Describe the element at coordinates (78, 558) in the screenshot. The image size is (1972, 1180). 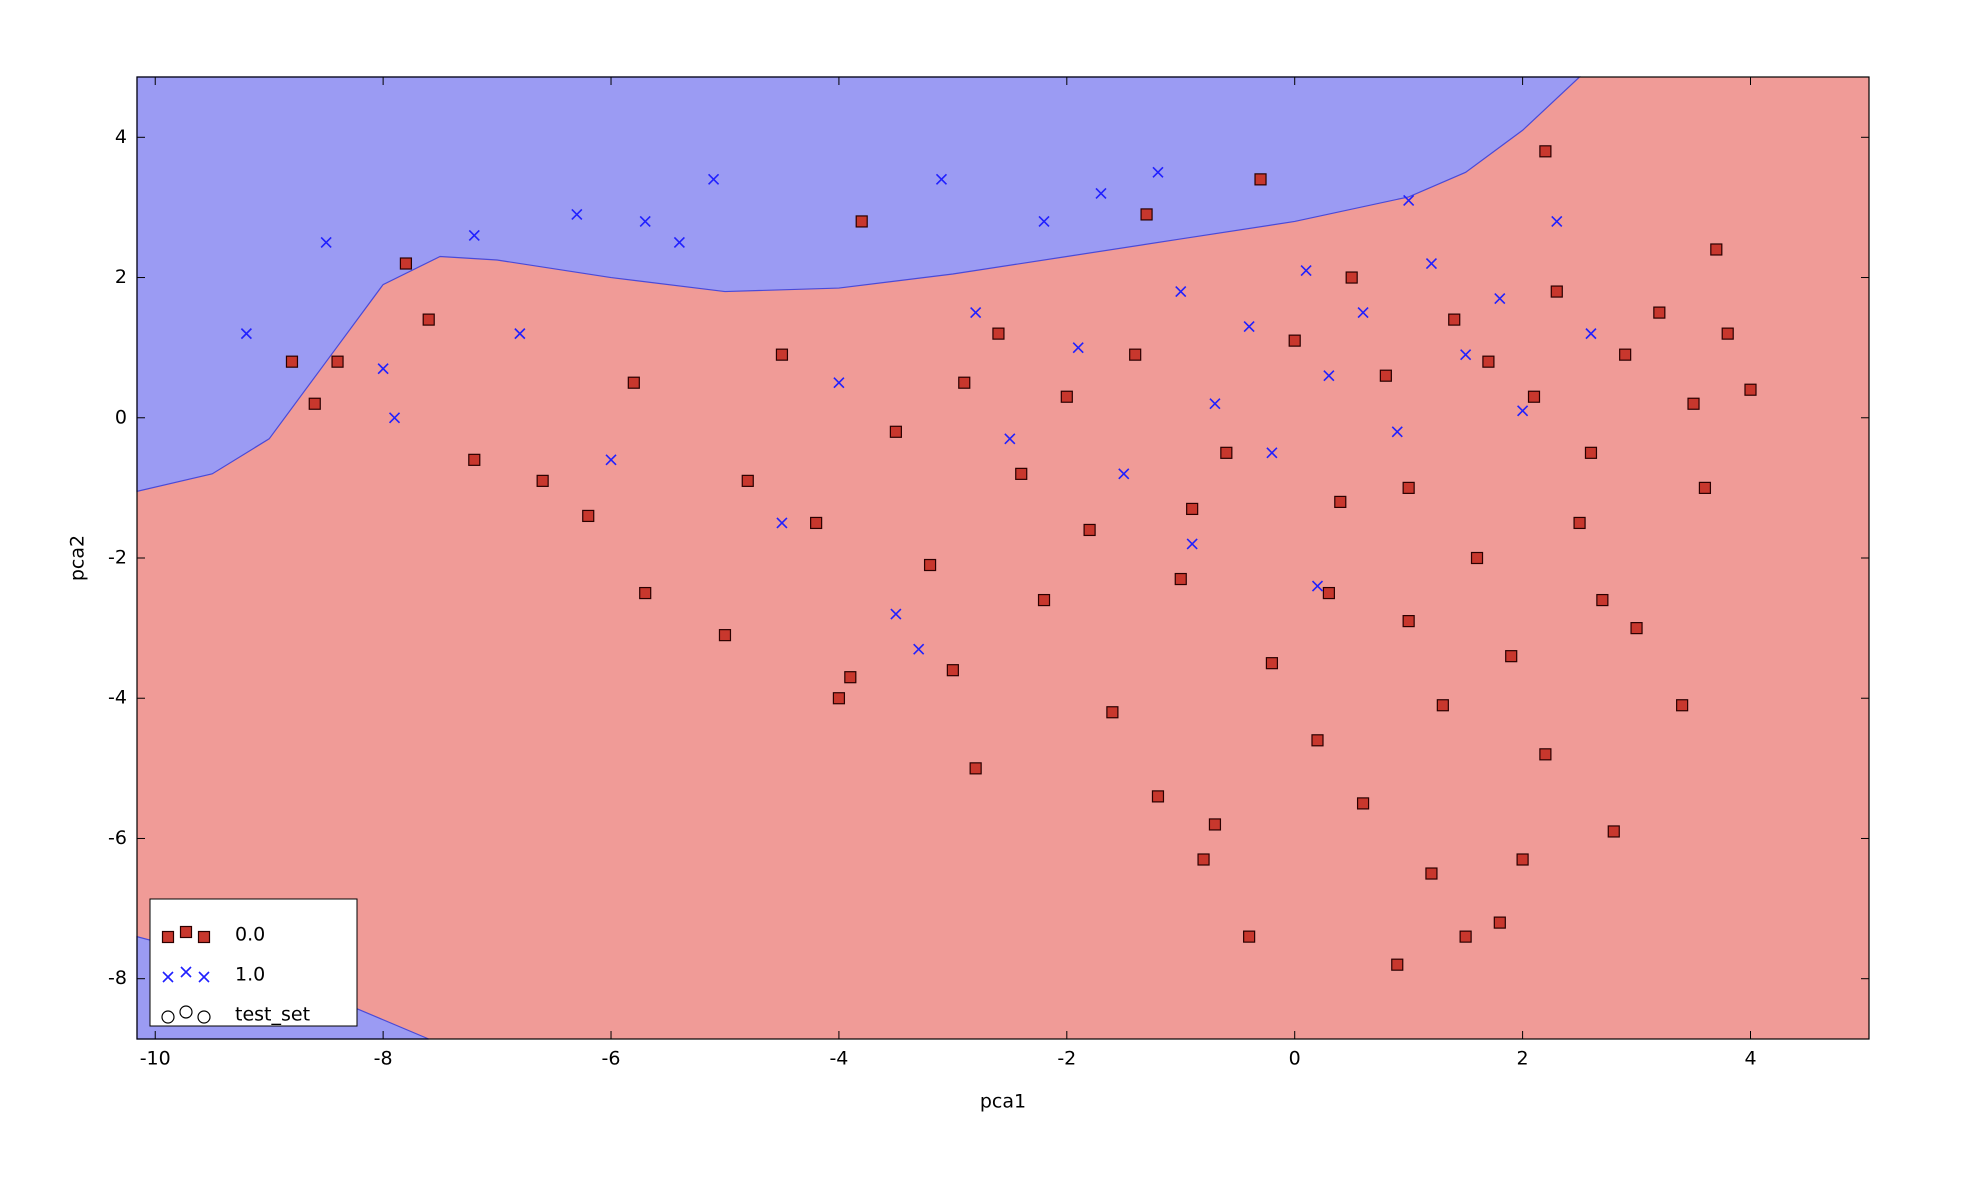
I see `y-axis-label: pca2` at that location.